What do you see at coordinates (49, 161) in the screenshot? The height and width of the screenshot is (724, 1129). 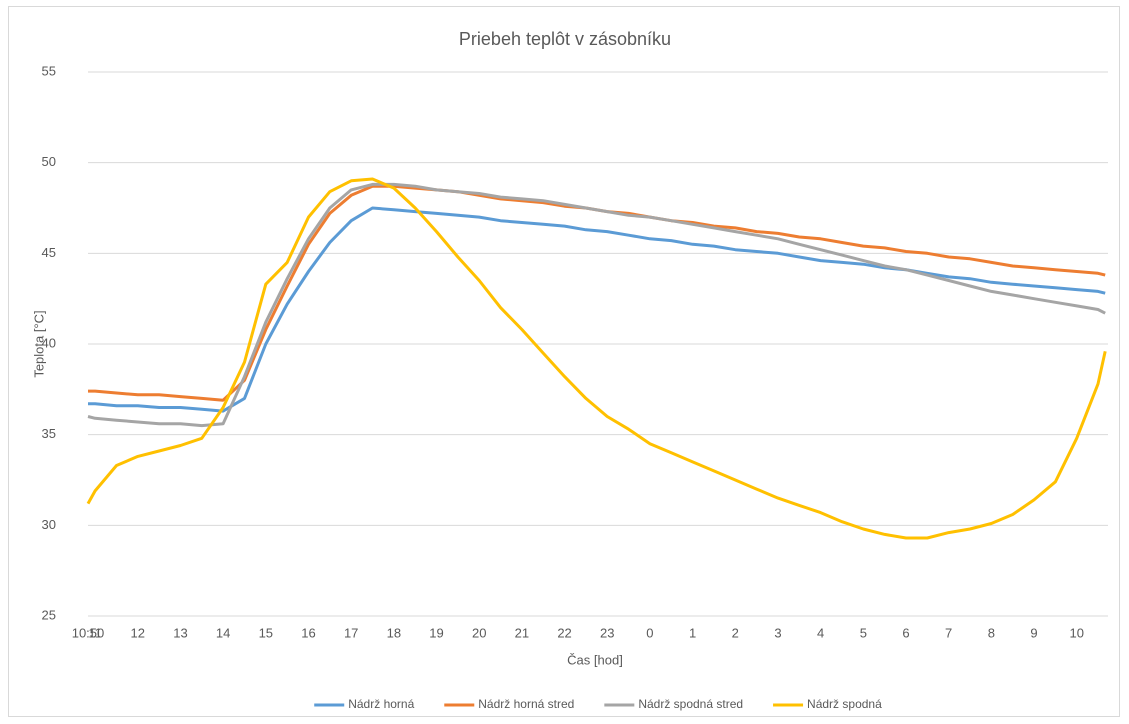 I see `y-tick-label: 50` at bounding box center [49, 161].